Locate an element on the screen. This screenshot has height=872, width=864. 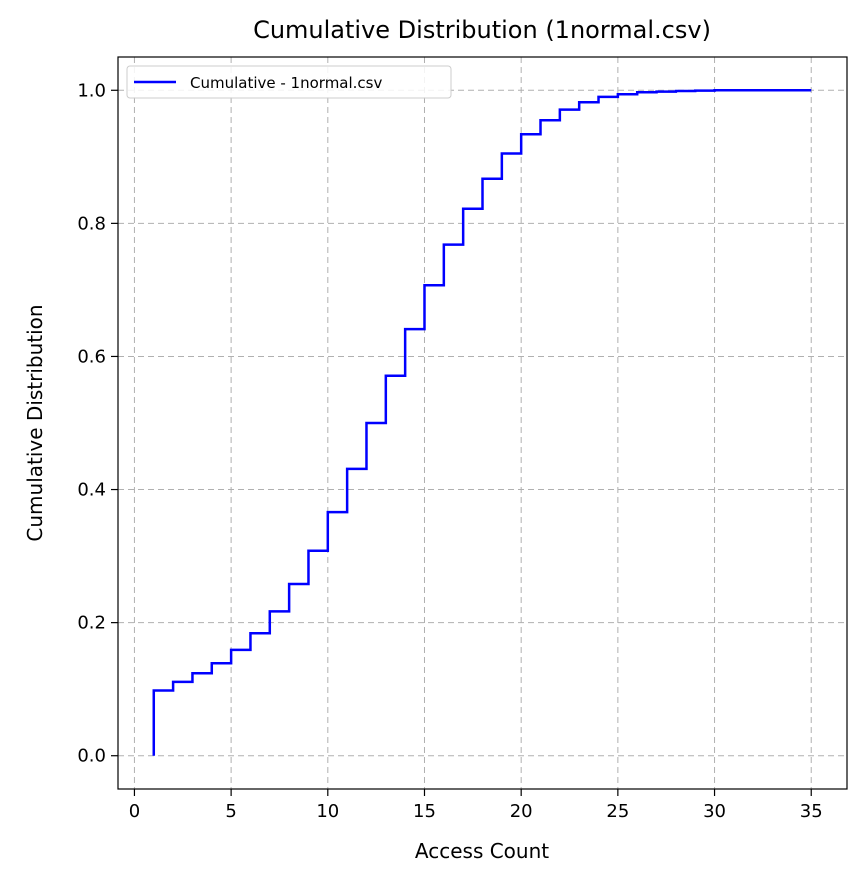
y-tick-label: 1.0 is located at coordinates (91, 90).